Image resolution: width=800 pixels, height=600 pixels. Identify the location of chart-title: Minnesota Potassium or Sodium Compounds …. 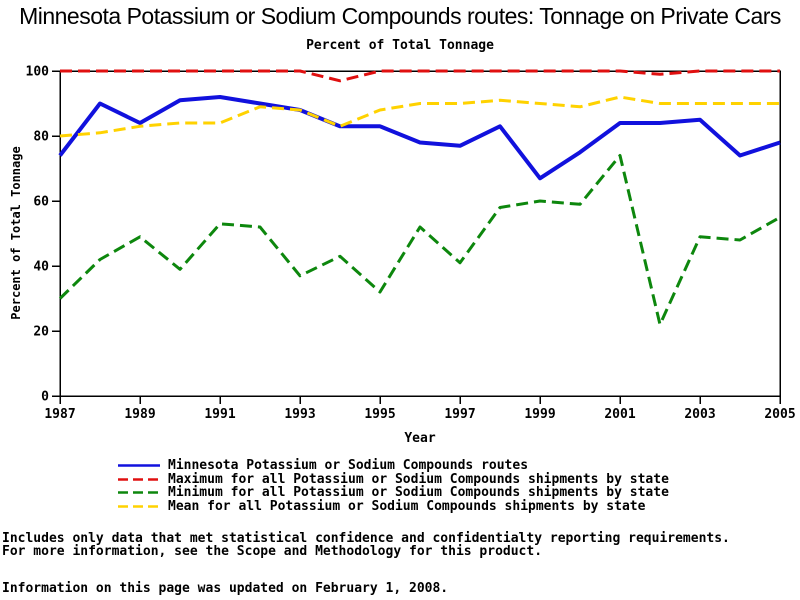
(400, 16).